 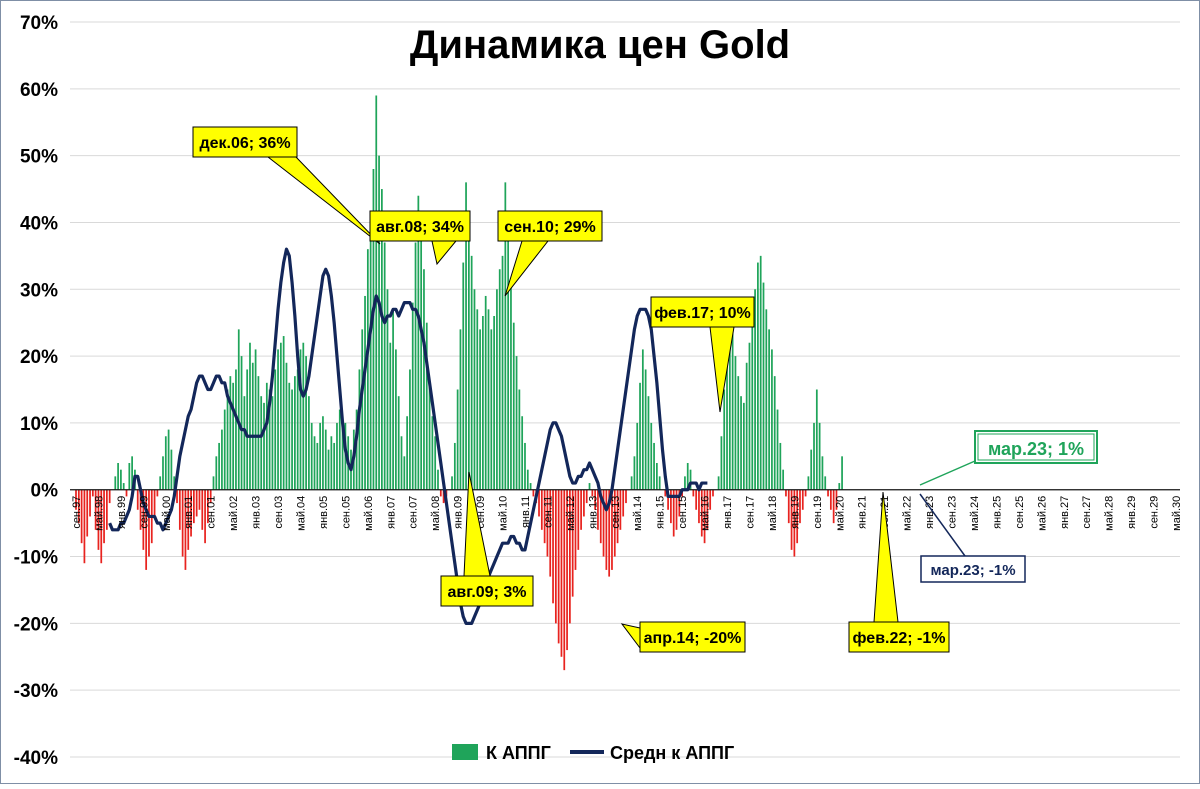 What do you see at coordinates (975, 513) in the screenshot?
I see `x-tick-label: май.24` at bounding box center [975, 513].